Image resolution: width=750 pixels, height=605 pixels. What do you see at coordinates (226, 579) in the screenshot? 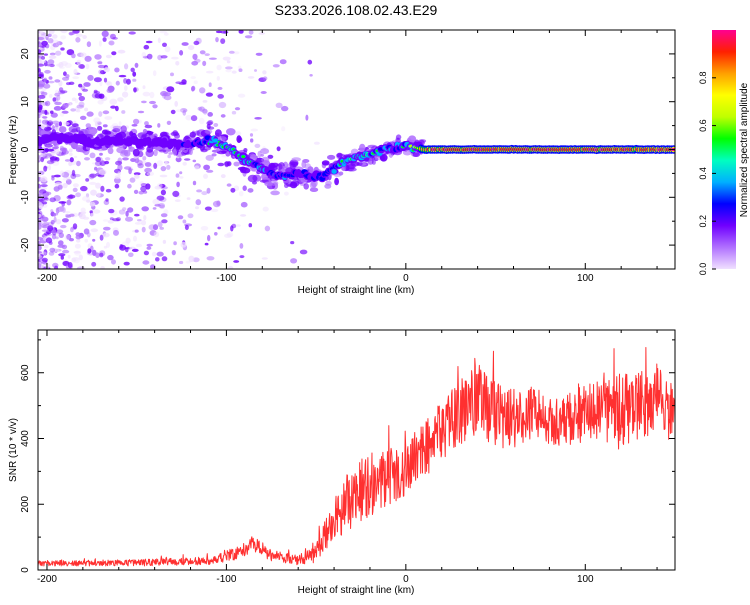
I see `x-tick-label: -100` at bounding box center [226, 579].